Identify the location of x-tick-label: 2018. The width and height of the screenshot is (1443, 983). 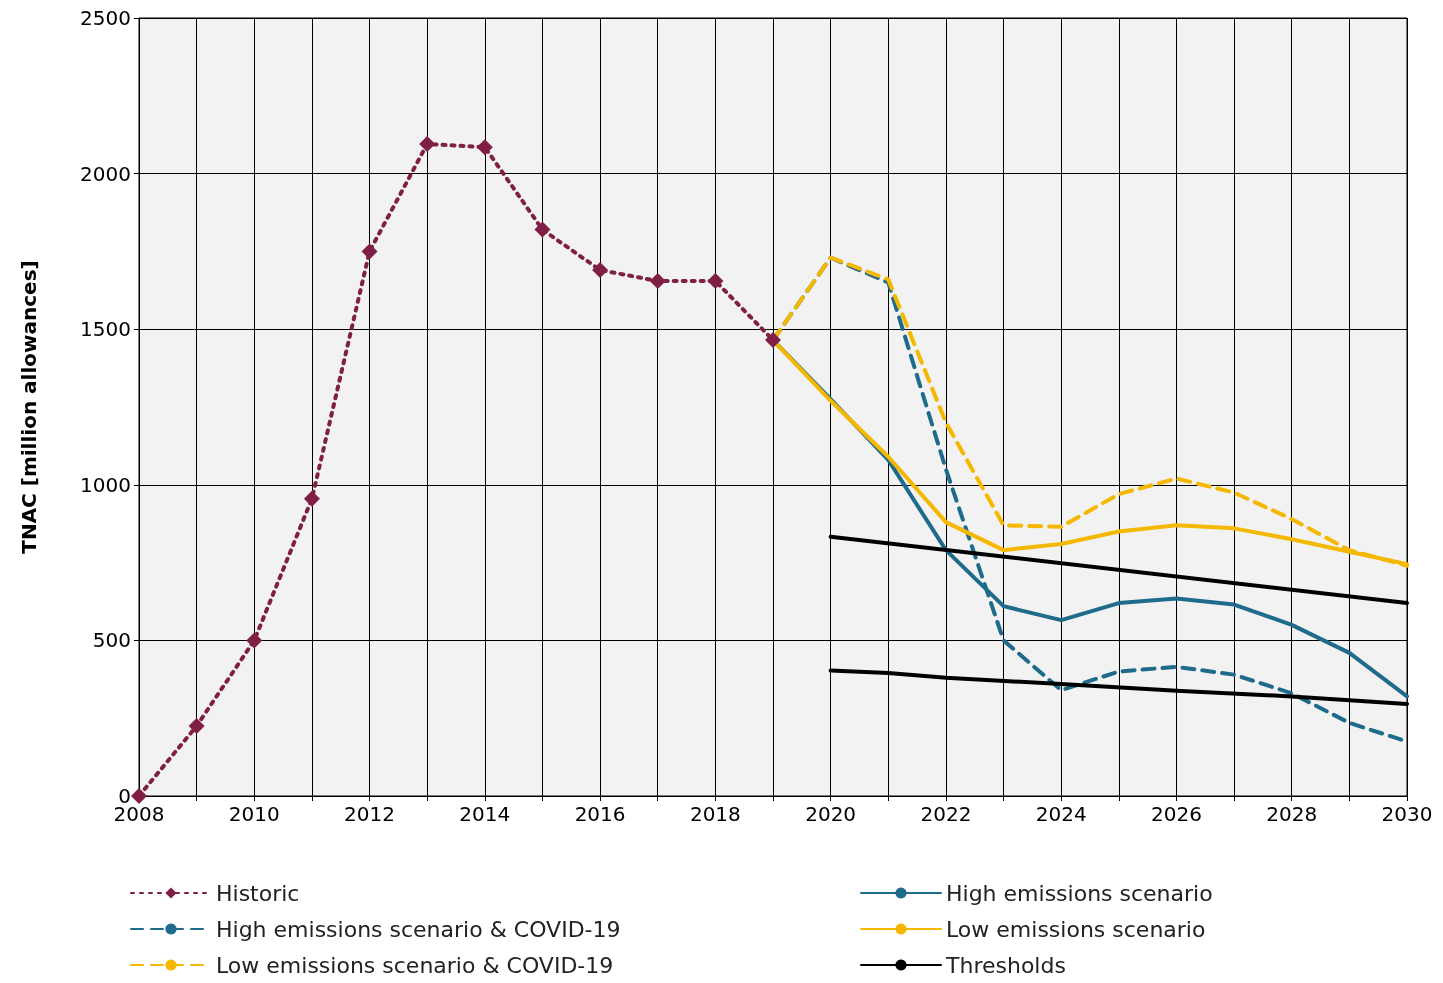
(715, 814).